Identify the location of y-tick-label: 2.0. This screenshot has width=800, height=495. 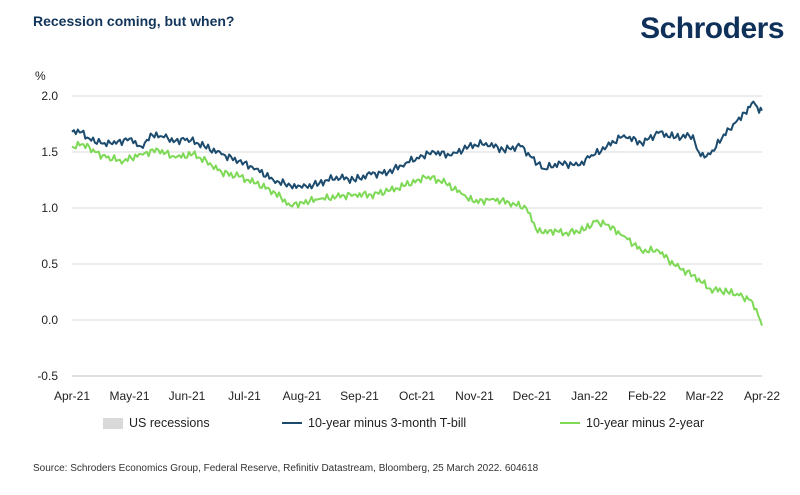
(49, 96).